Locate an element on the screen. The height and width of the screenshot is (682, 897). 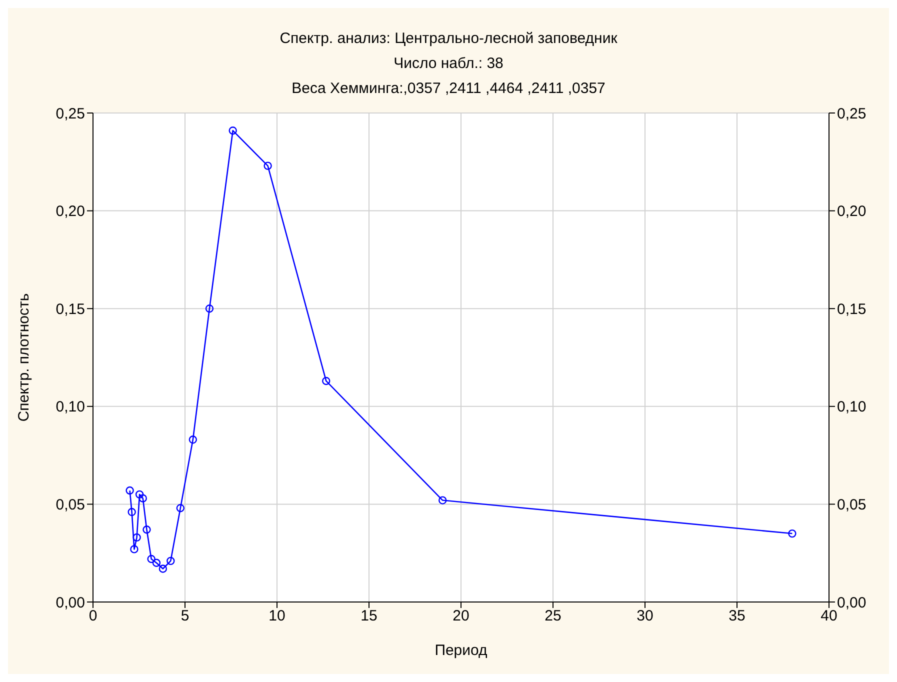
y-tick-label: 0,20 is located at coordinates (70, 211).